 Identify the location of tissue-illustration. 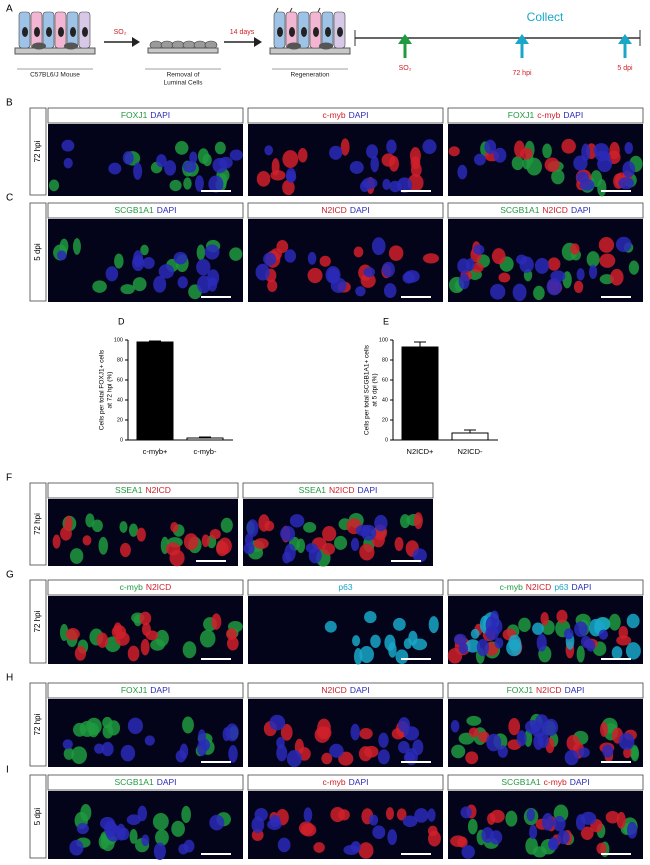
(310, 31).